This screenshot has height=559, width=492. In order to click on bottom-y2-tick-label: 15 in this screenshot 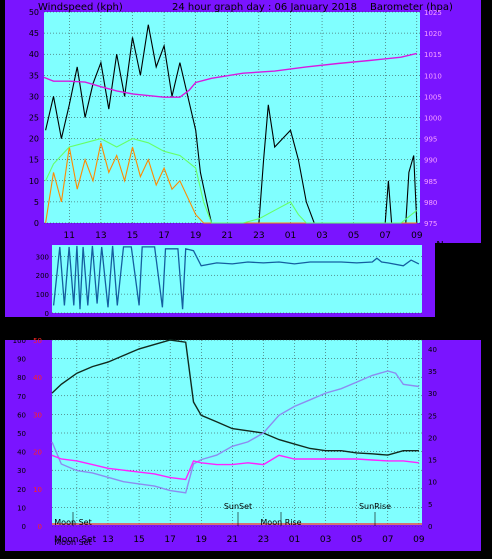, I will do `click(432, 461)`.